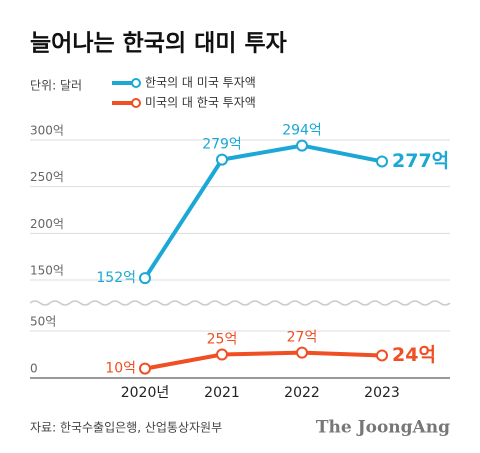 This screenshot has height=453, width=480. What do you see at coordinates (47, 224) in the screenshot?
I see `y-tick-label: 200억` at bounding box center [47, 224].